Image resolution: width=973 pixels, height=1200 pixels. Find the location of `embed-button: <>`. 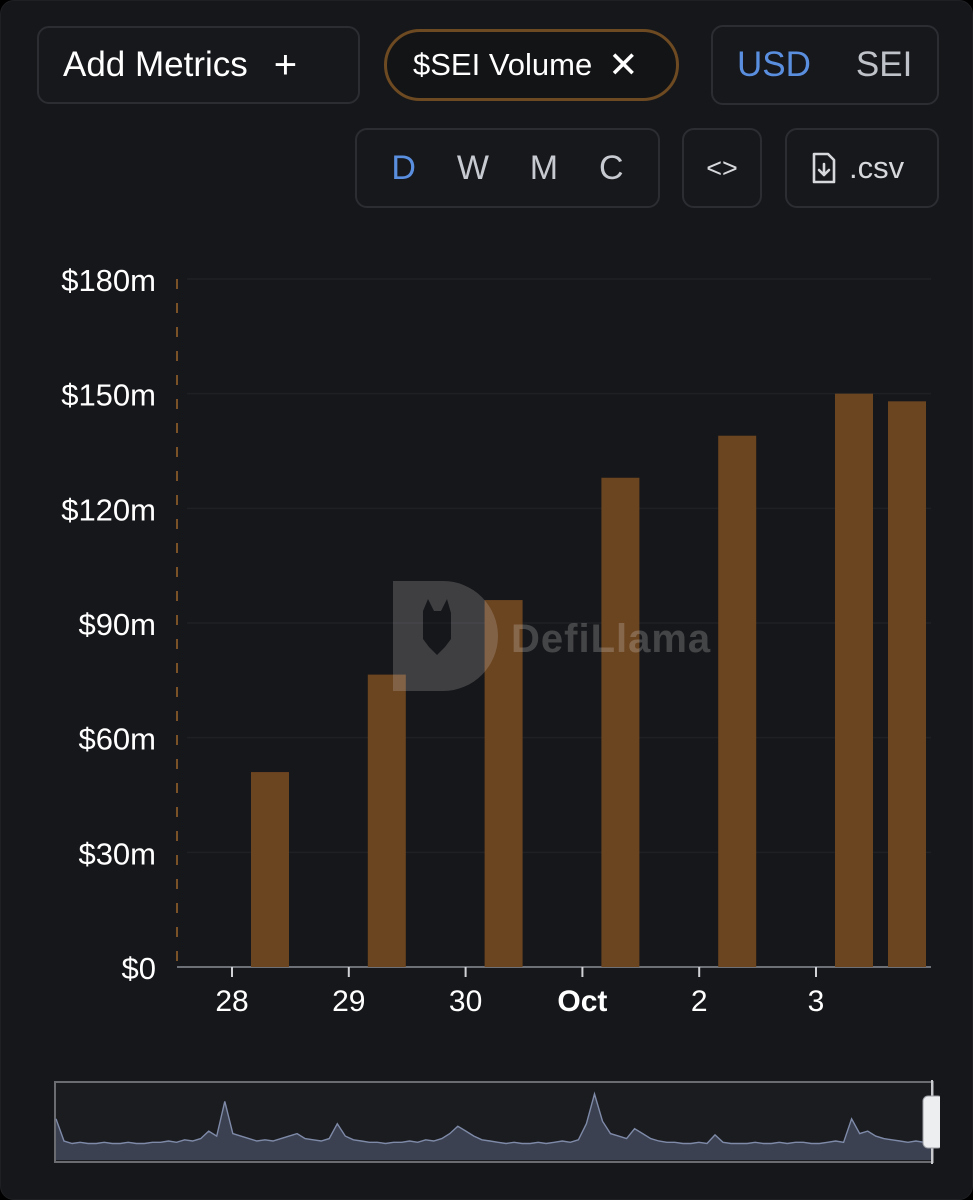

embed-button: <> is located at coordinates (722, 168).